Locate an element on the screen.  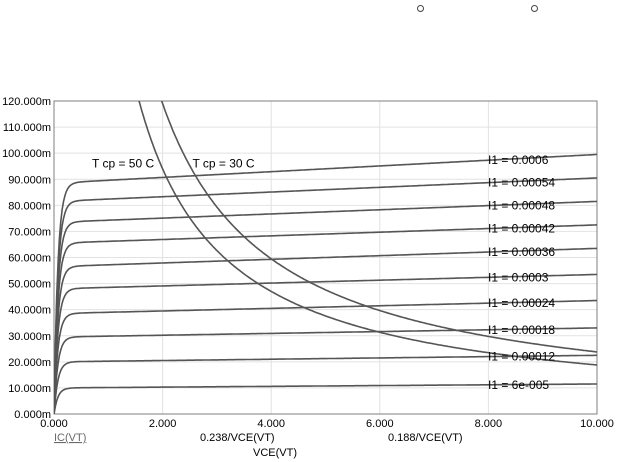
y-tick-label: 50.000m is located at coordinates (29, 285).